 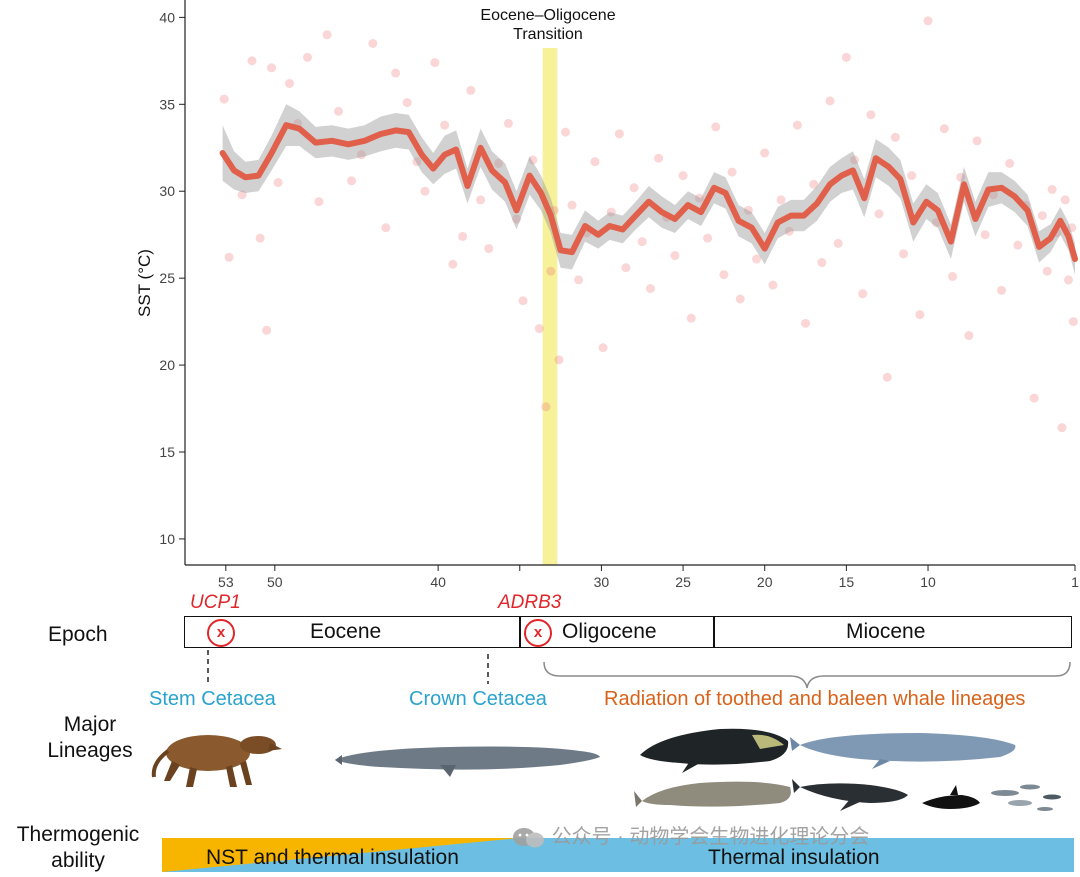 I want to click on transition-label-line1: Eocene–Oligocene, so click(x=547, y=15).